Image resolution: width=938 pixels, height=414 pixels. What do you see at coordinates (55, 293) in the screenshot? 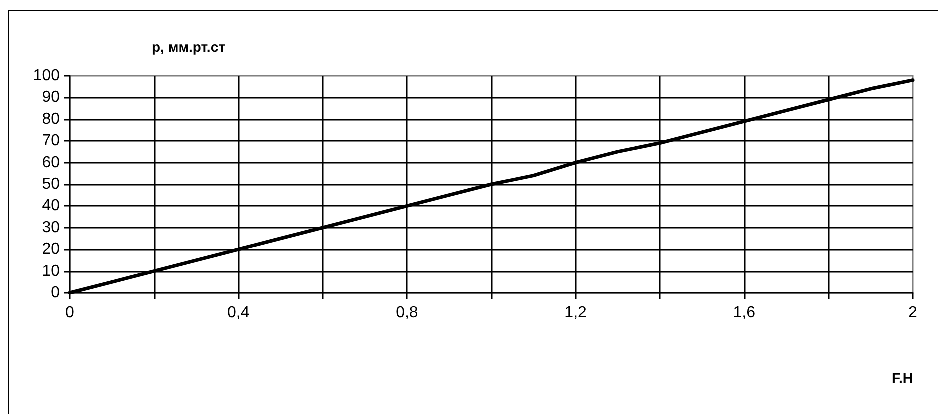
I see `y-tick-label: 0` at bounding box center [55, 293].